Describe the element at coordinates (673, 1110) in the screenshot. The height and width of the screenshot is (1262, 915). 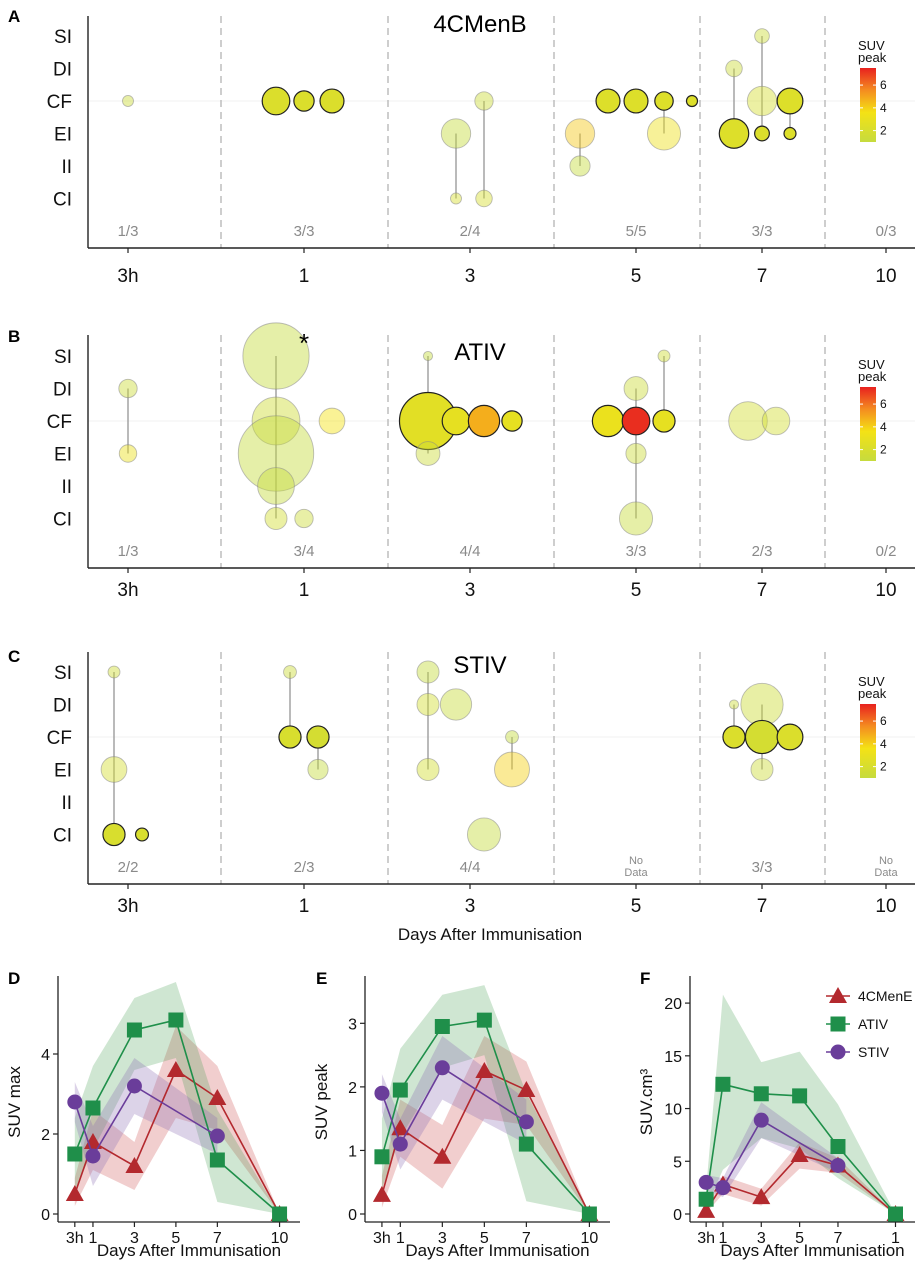
I see `y-tick-label: 10` at that location.